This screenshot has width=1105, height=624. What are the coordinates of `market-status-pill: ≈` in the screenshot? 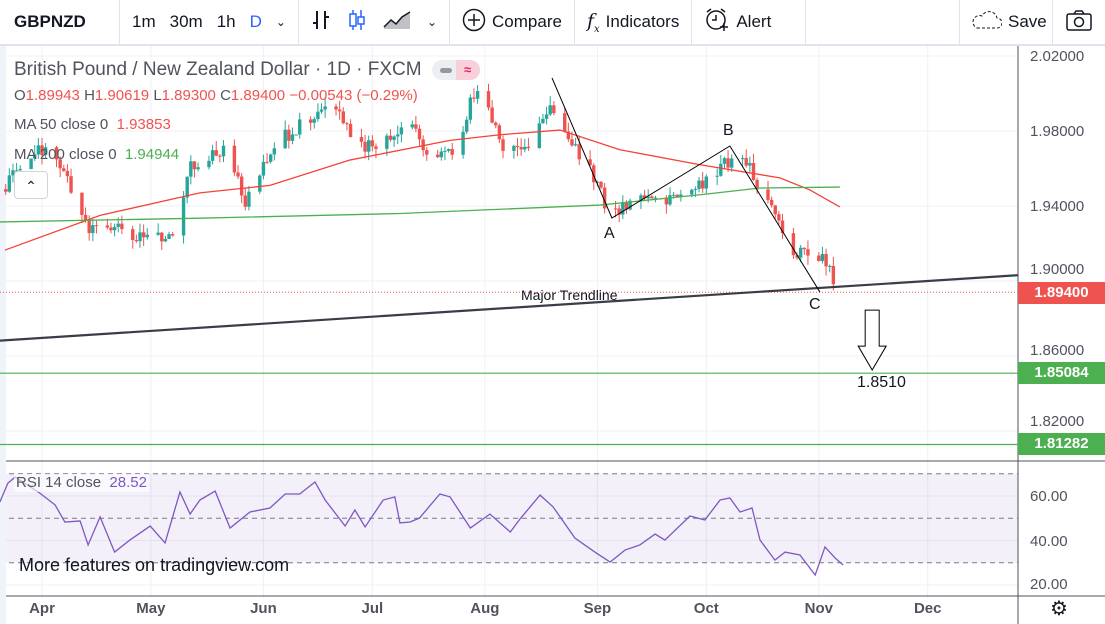 It's located at (455, 69).